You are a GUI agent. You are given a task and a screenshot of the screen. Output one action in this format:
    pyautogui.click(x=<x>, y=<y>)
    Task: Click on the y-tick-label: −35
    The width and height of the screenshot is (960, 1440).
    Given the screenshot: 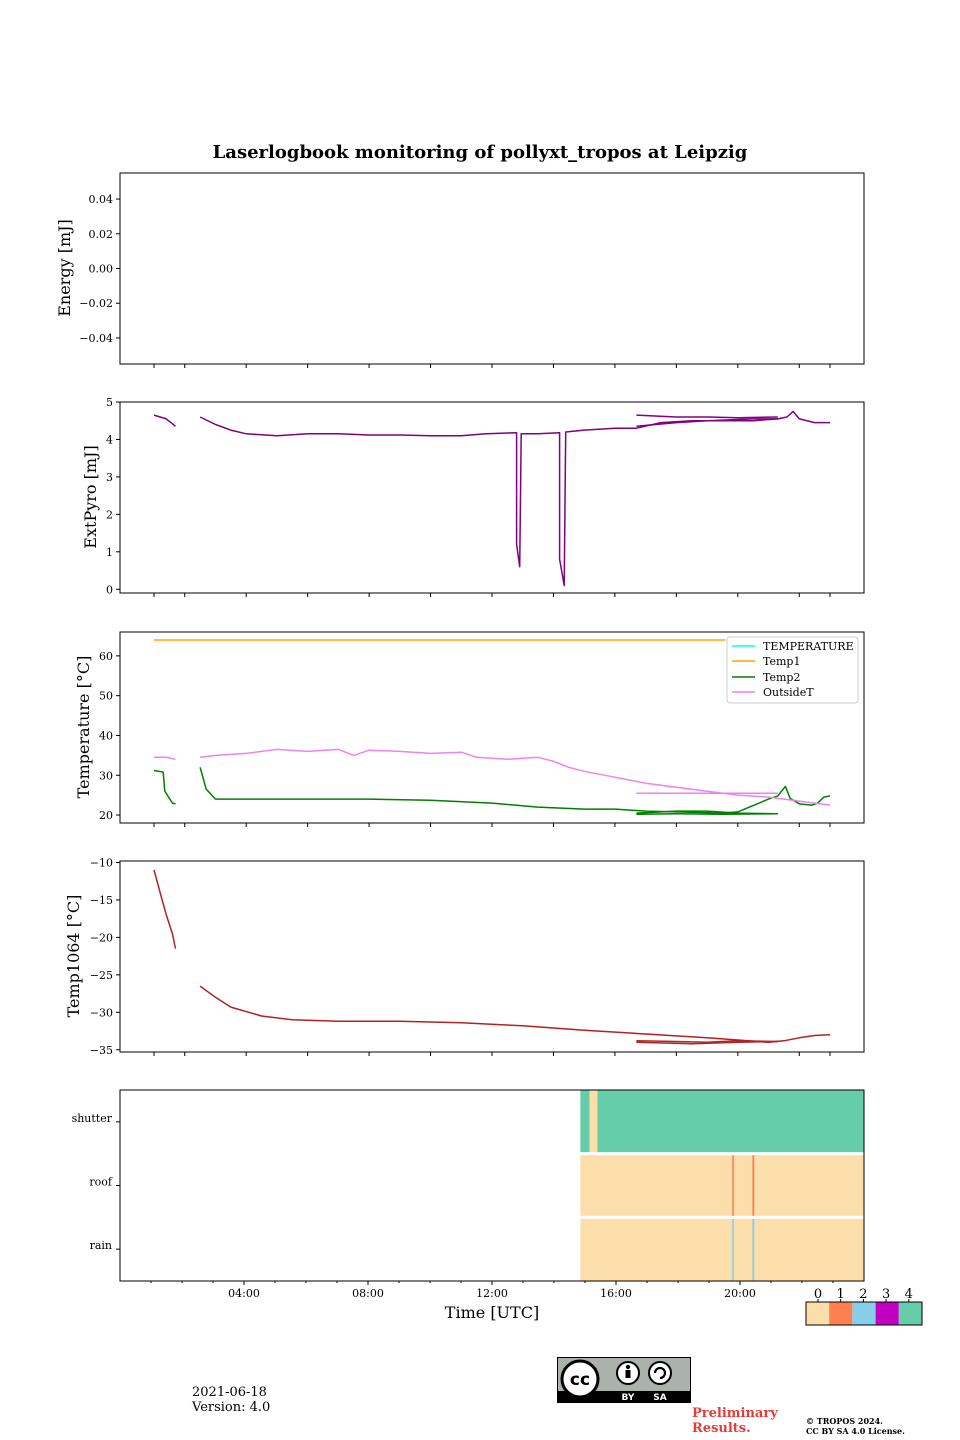 What is the action you would take?
    pyautogui.click(x=101, y=1050)
    